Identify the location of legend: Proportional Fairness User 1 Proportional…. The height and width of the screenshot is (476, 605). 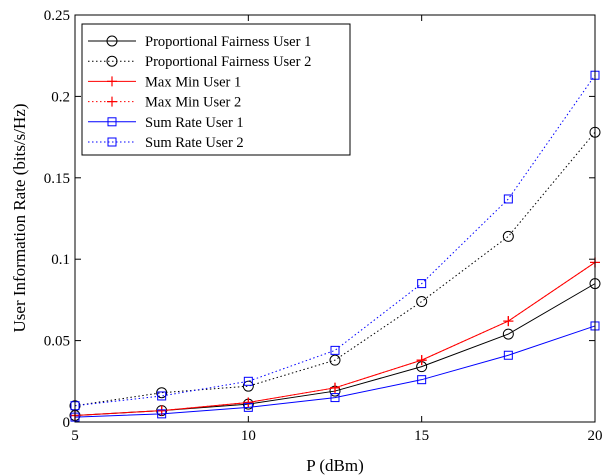
(216, 89).